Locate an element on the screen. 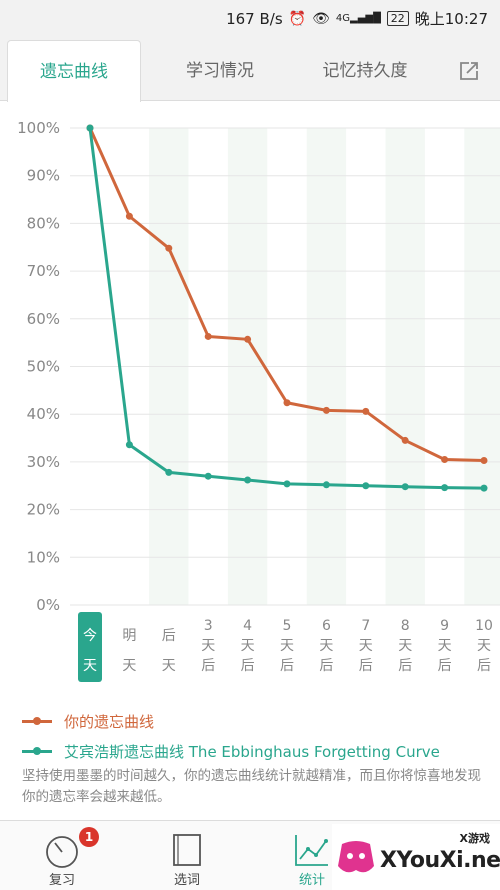 The image size is (500, 890). tab-study-status: 学习情况 is located at coordinates (220, 71).